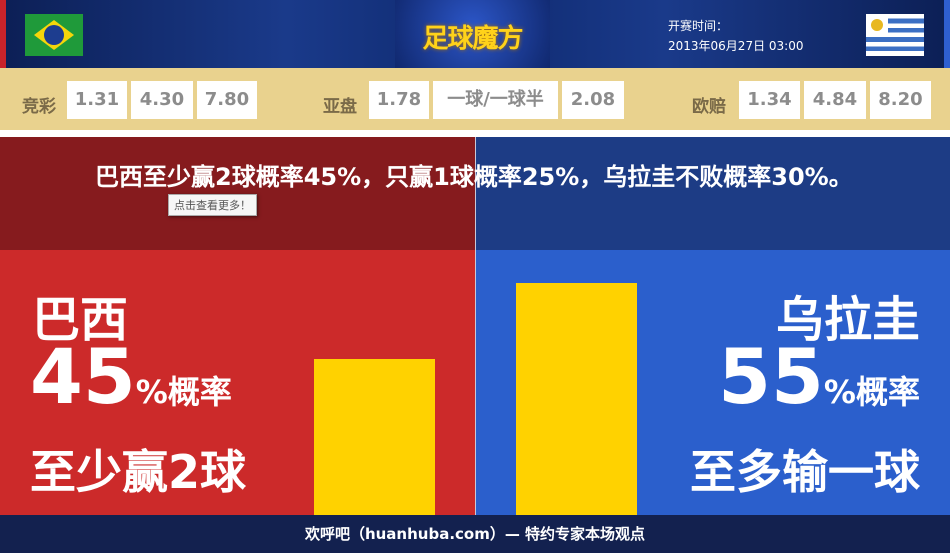 The width and height of the screenshot is (950, 553). I want to click on home-pct-value: 45, so click(83, 376).